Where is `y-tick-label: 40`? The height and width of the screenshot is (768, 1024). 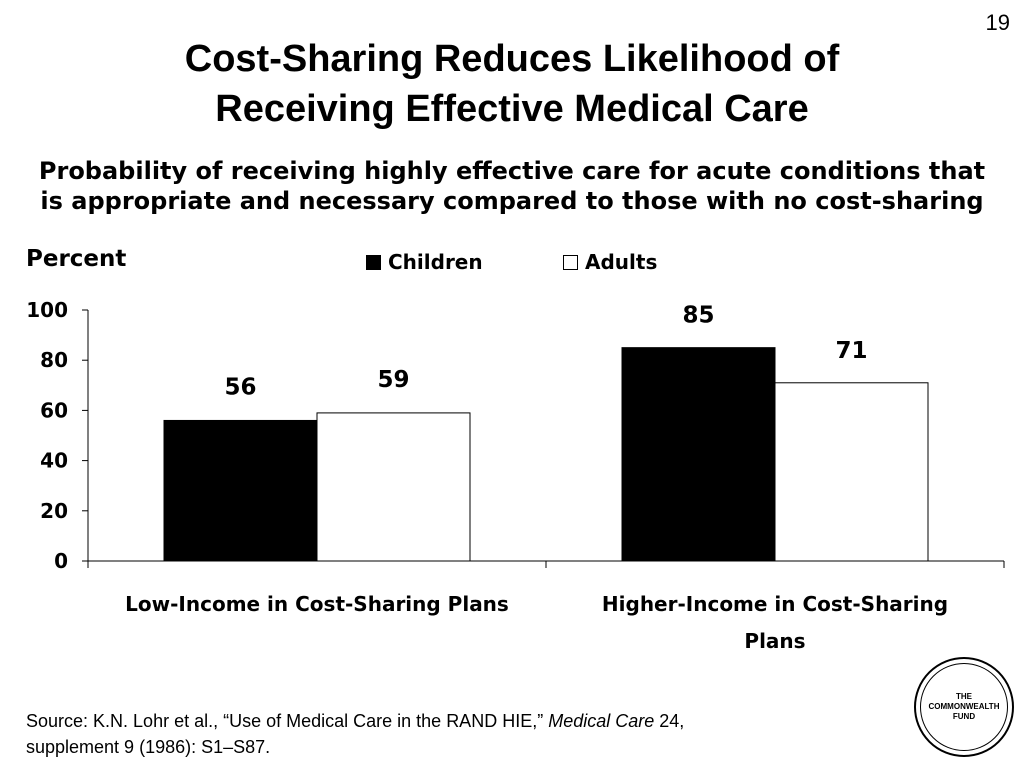 y-tick-label: 40 is located at coordinates (54, 461).